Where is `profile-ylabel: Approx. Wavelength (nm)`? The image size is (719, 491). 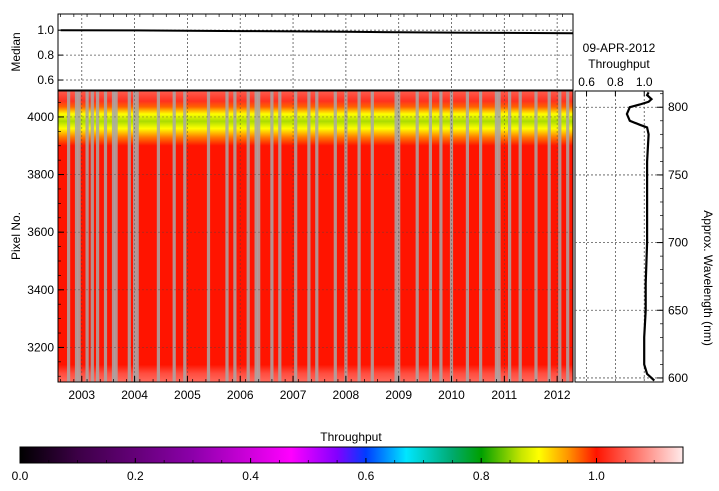
profile-ylabel: Approx. Wavelength (nm) is located at coordinates (708, 278).